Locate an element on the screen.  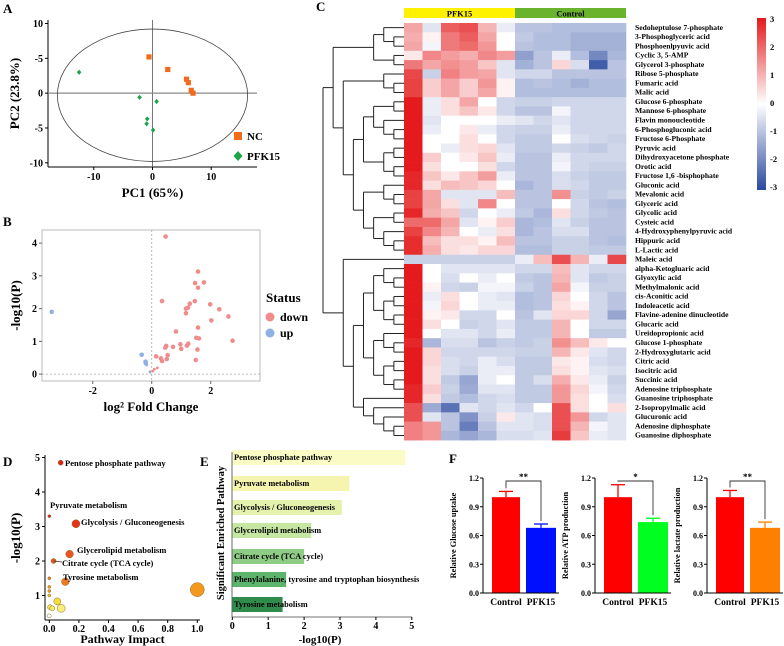
y-tick-label: 0.0 is located at coordinates (698, 593).